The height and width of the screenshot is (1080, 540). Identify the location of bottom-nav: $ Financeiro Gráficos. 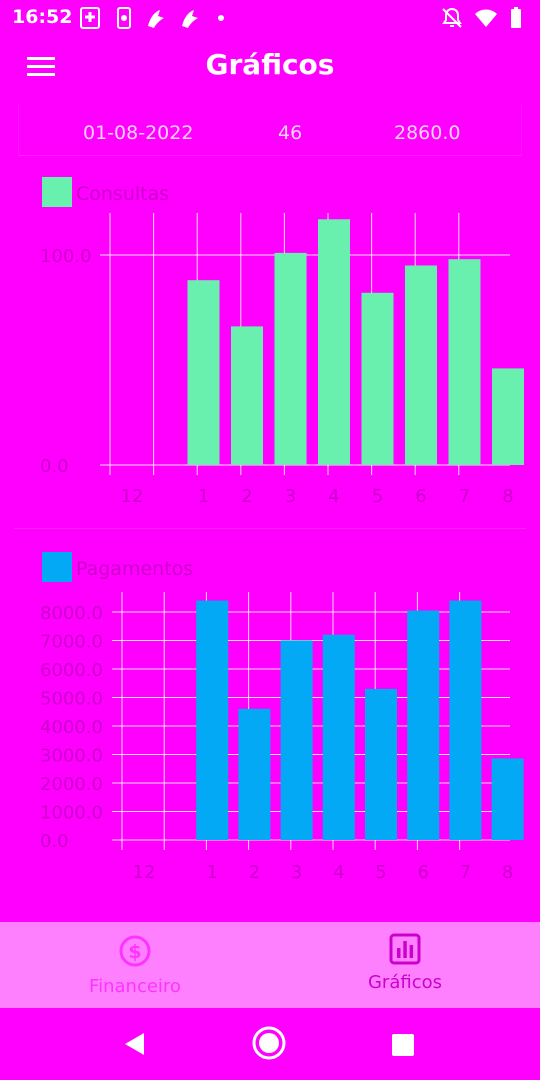
(270, 965).